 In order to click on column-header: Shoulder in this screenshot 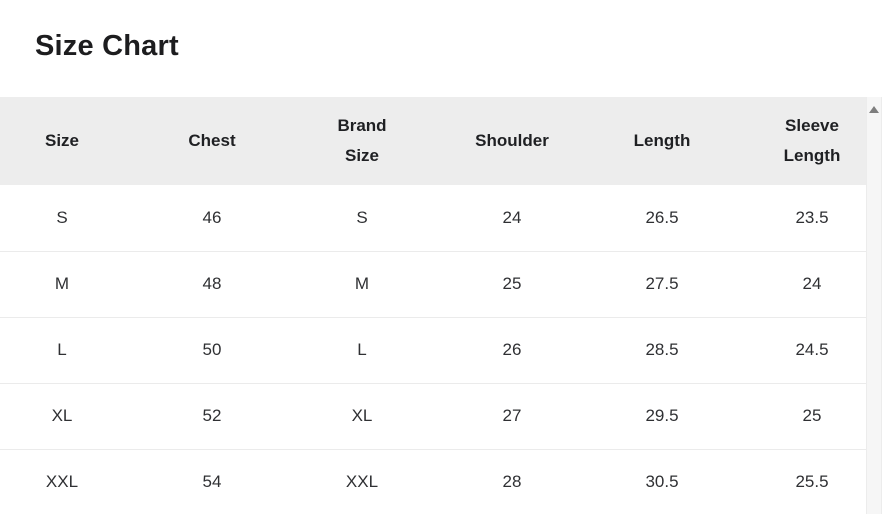, I will do `click(512, 141)`.